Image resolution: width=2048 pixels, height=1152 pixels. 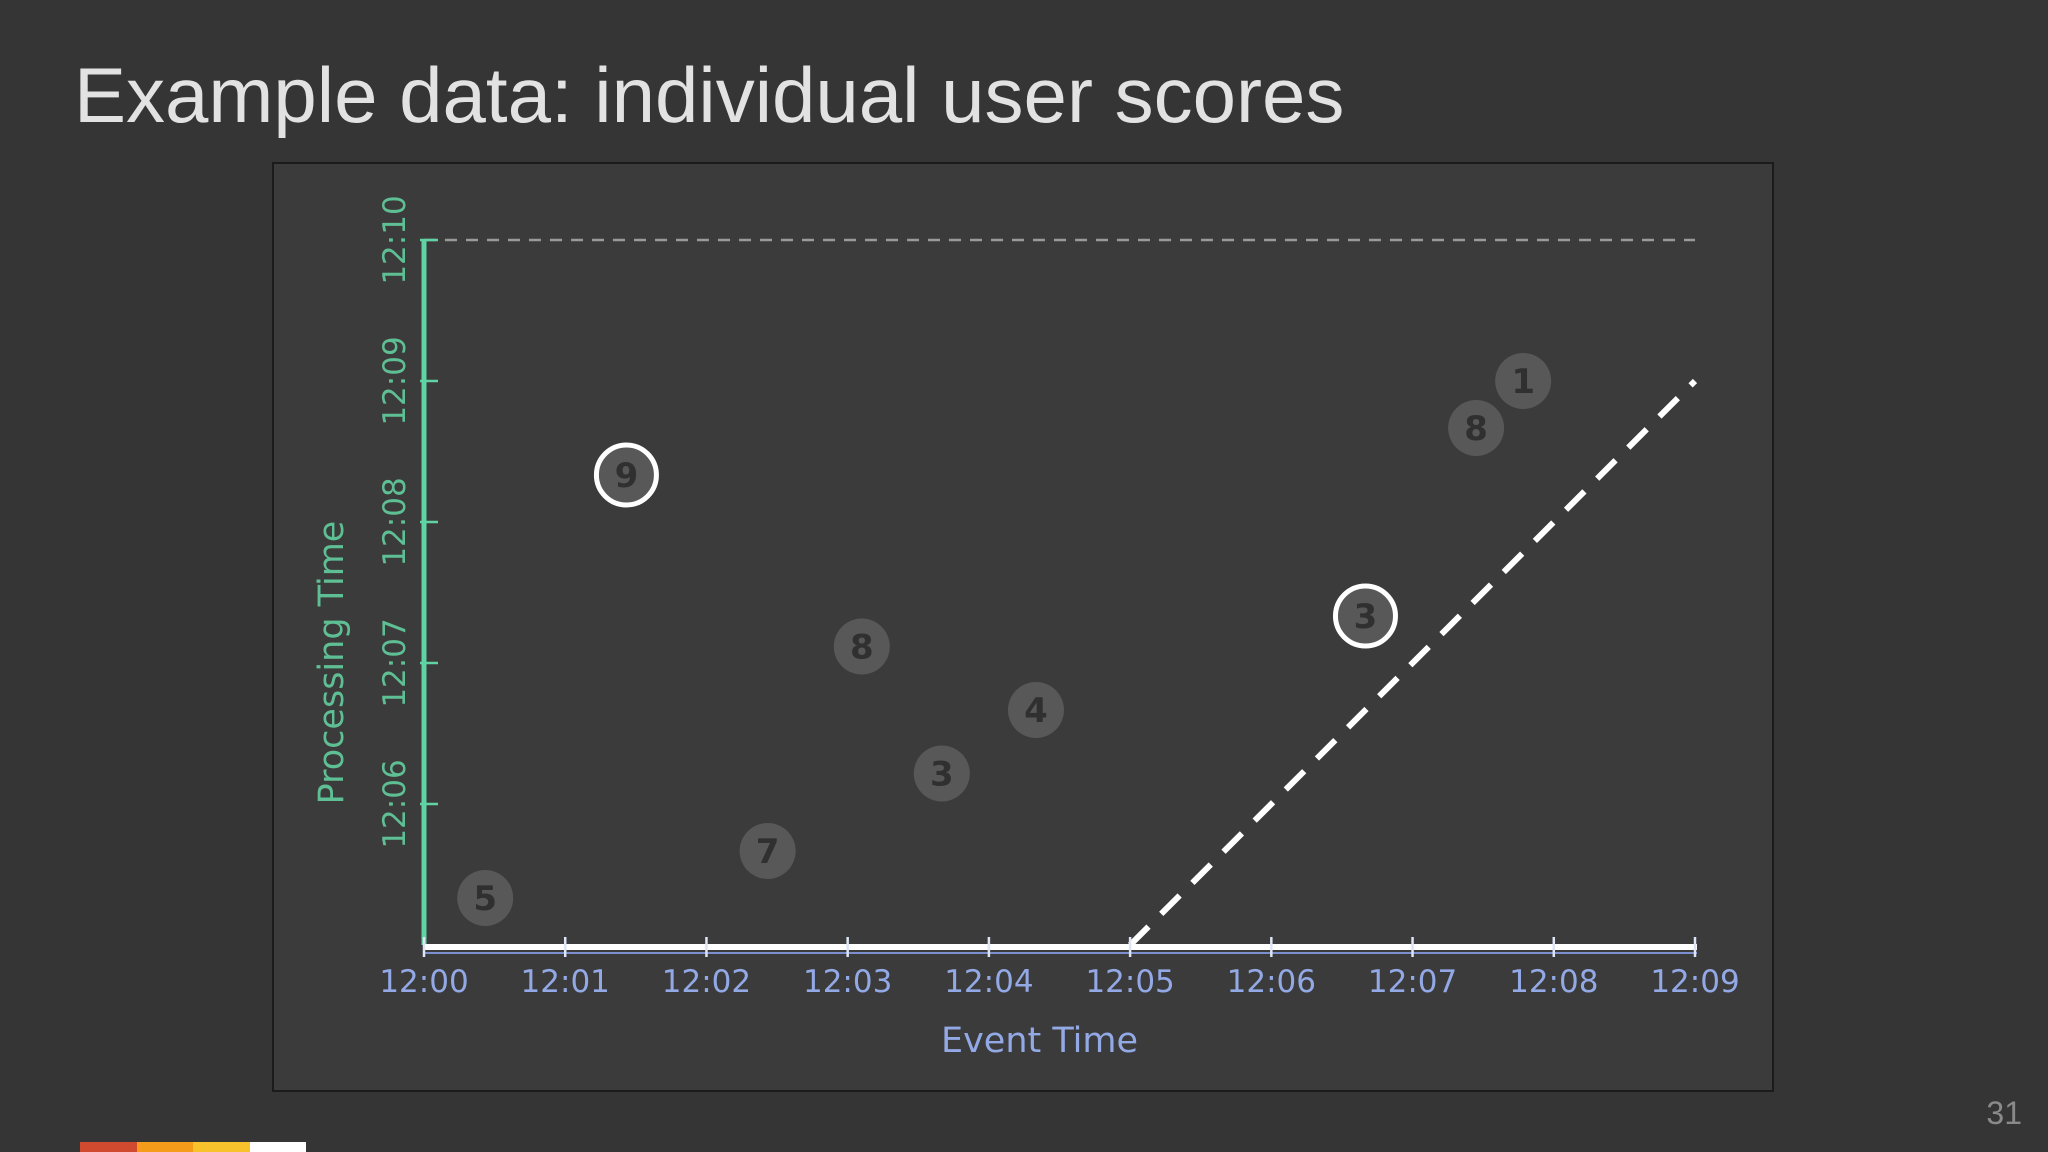 I want to click on page-number: 31, so click(x=2004, y=1113).